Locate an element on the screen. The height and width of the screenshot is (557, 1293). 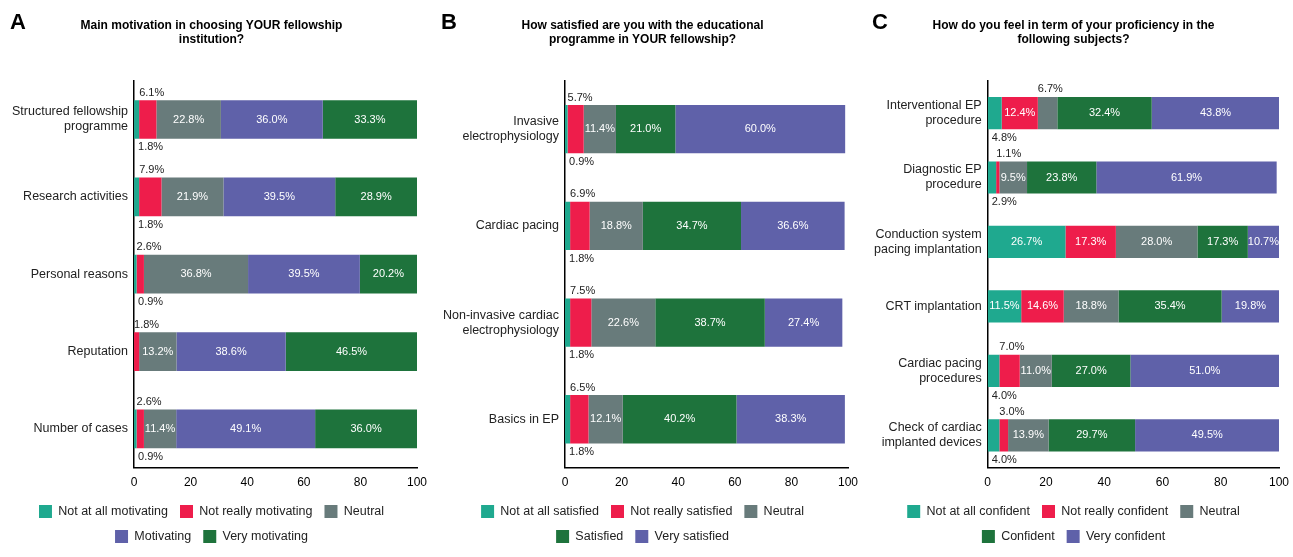
legend-label: Not at all confident is located at coordinates (978, 510).